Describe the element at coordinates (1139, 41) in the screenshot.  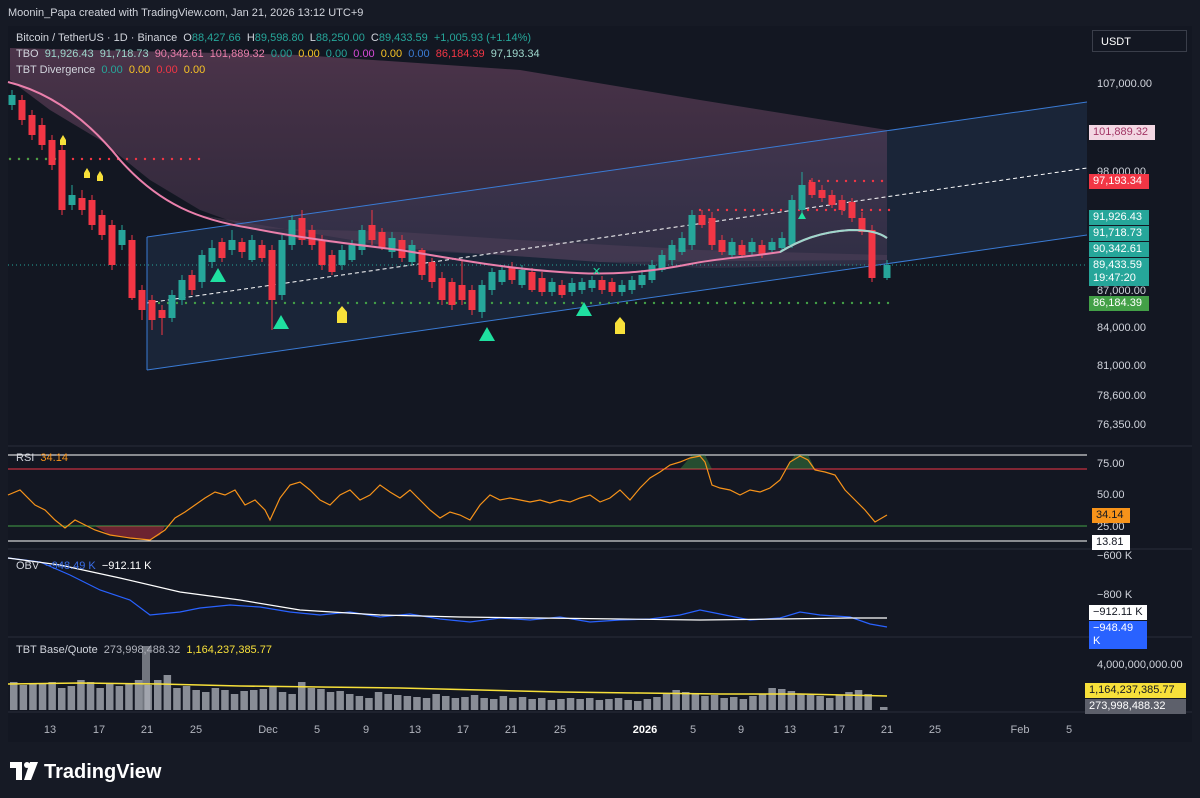
I see `currency-selector: USDT` at that location.